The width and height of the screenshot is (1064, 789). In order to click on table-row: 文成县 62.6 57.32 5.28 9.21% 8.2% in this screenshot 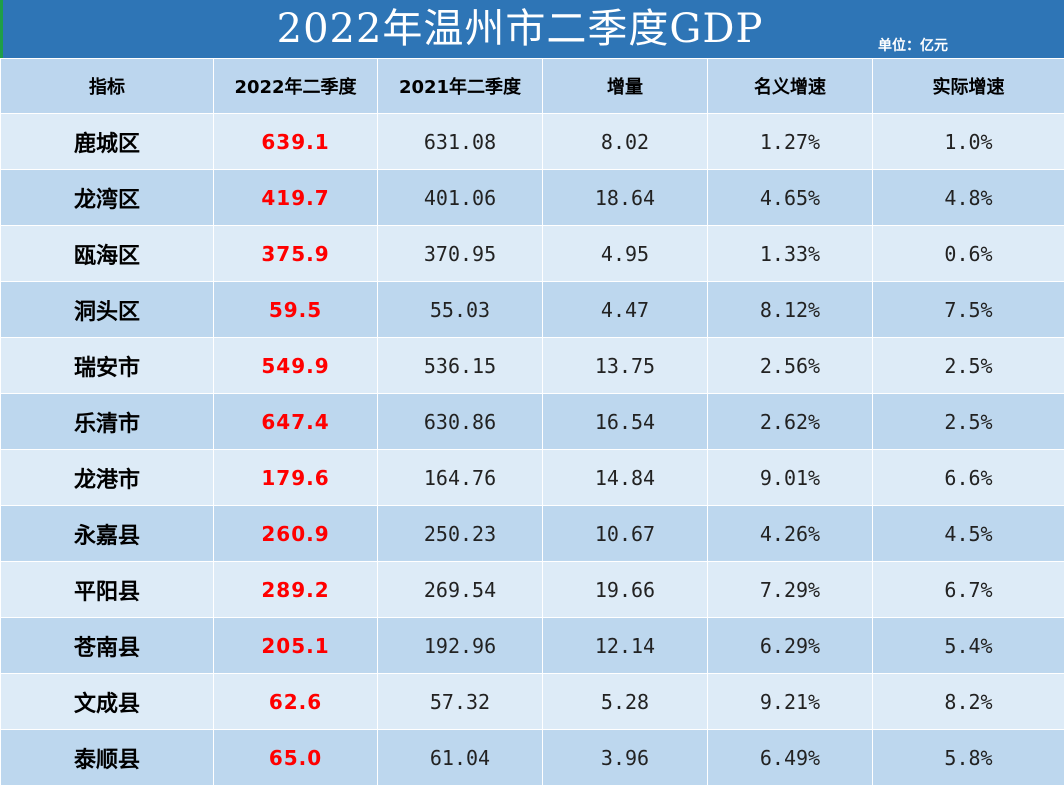, I will do `click(532, 701)`.